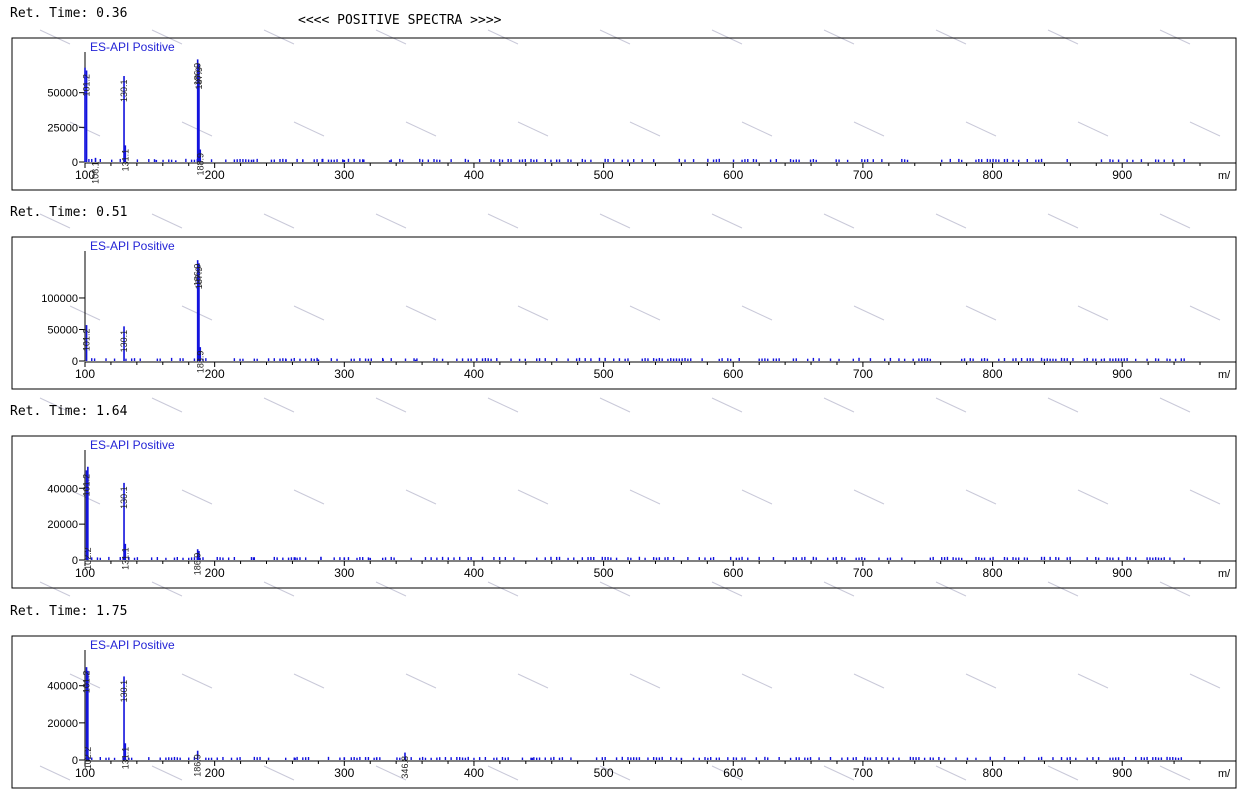 The width and height of the screenshot is (1238, 809). Describe the element at coordinates (69, 411) in the screenshot. I see `retention-time-label: Ret. Time: 1.64` at that location.